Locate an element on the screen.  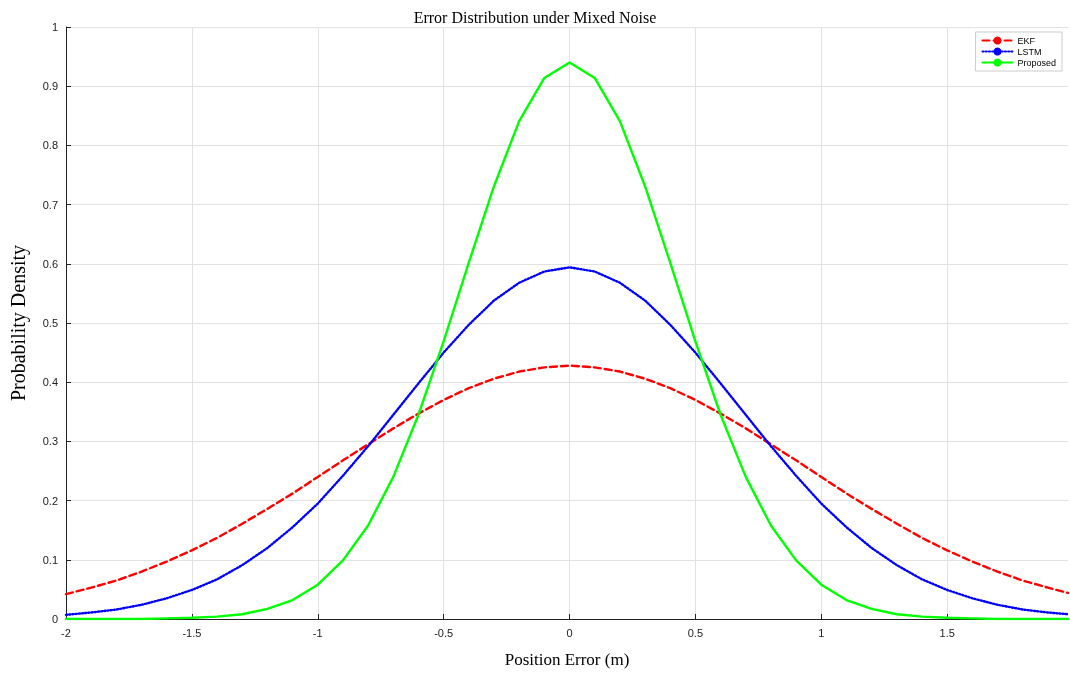
x-tick-label: -0.5 is located at coordinates (444, 632).